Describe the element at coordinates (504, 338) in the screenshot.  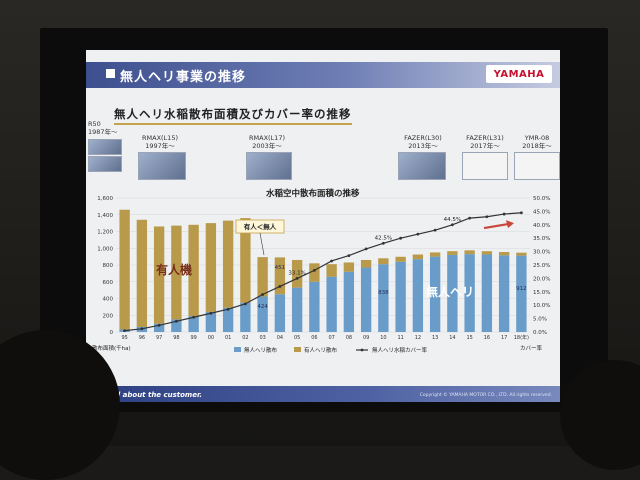
I see `x-tick-label: 17` at that location.